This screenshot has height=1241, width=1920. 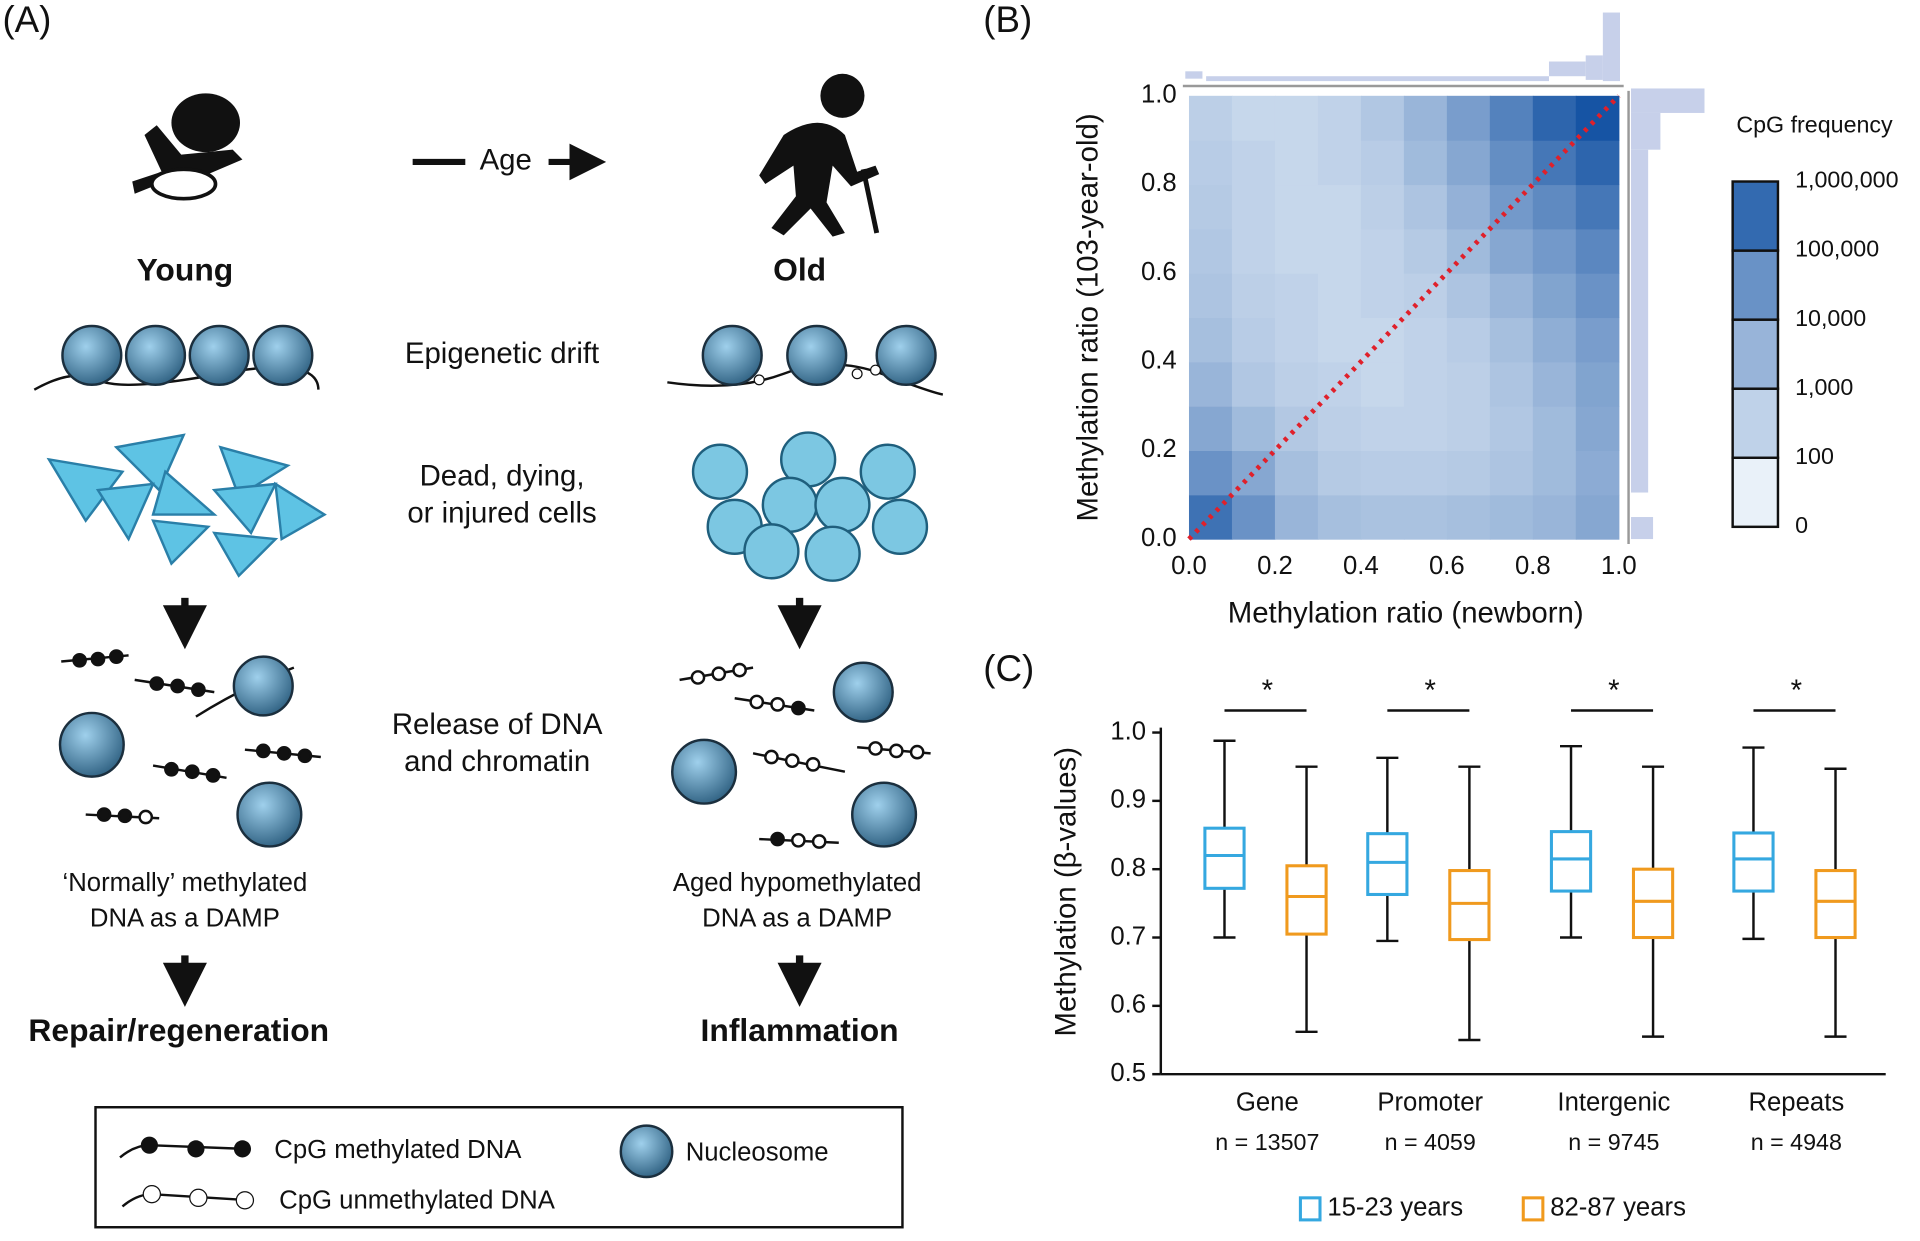 What do you see at coordinates (805, 360) in the screenshot?
I see `old-chromatin` at bounding box center [805, 360].